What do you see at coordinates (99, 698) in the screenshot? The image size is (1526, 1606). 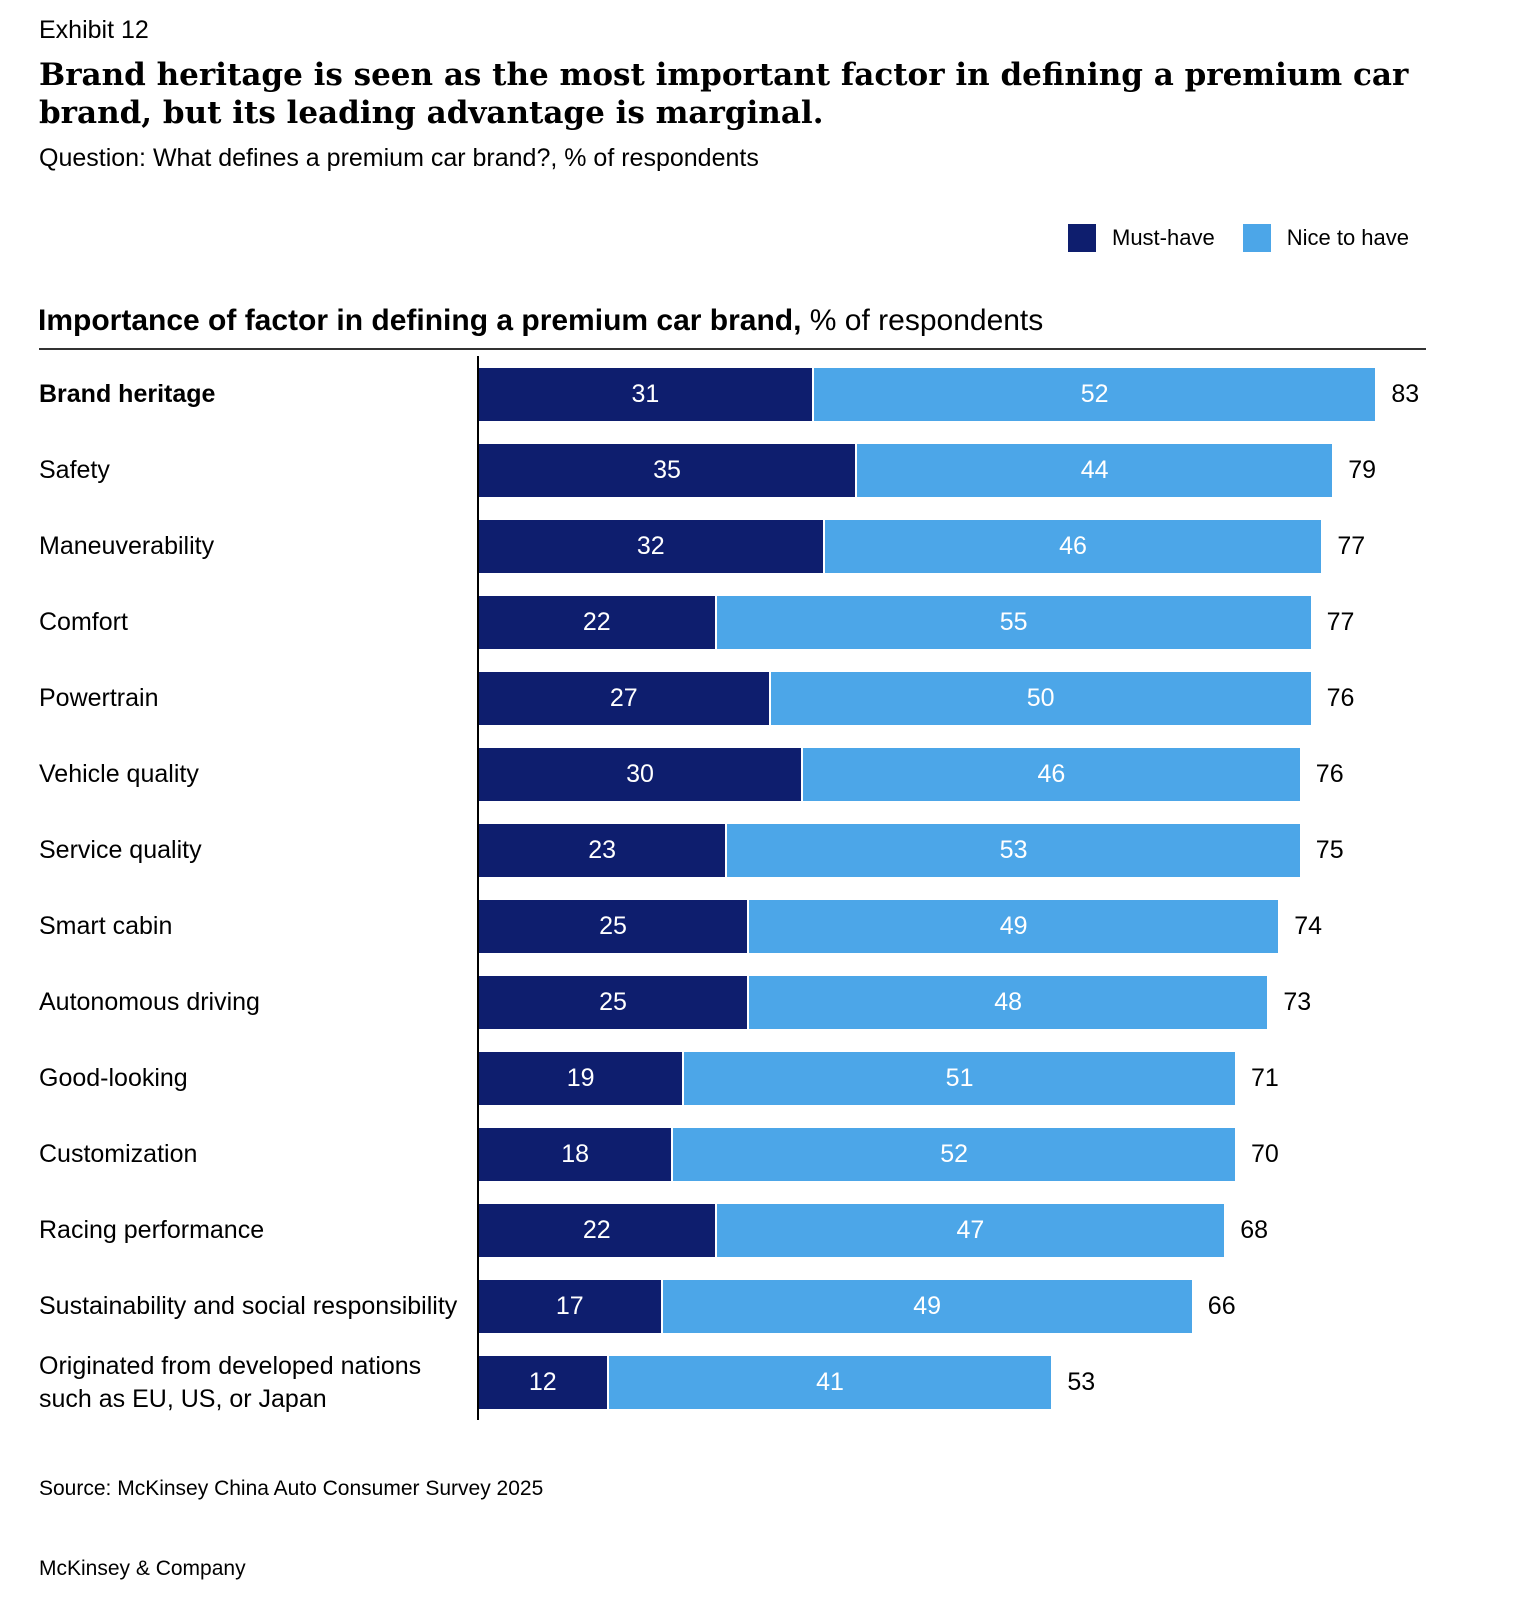 I see `category-label-text: Powertrain` at bounding box center [99, 698].